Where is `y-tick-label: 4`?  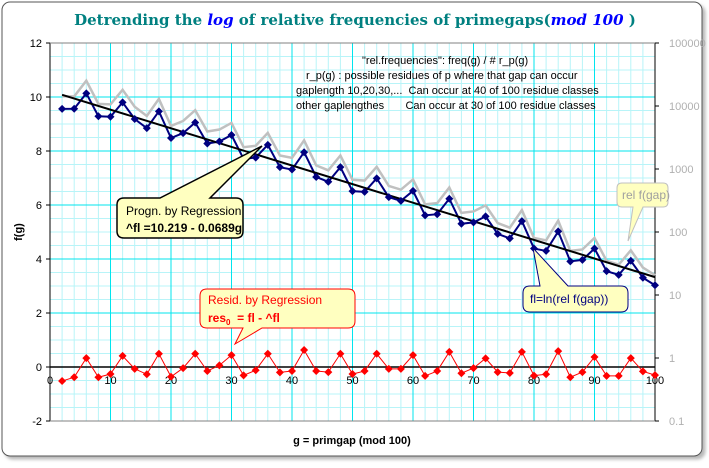
y-tick-label: 4 is located at coordinates (39, 260).